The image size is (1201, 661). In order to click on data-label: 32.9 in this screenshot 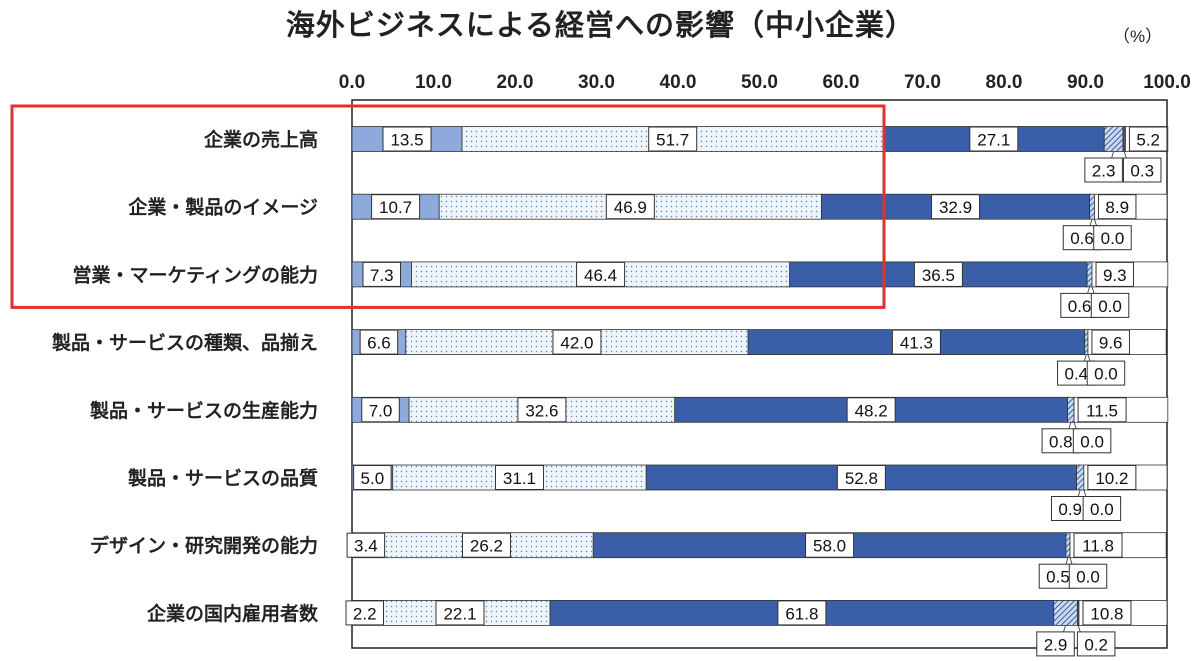, I will do `click(956, 207)`.